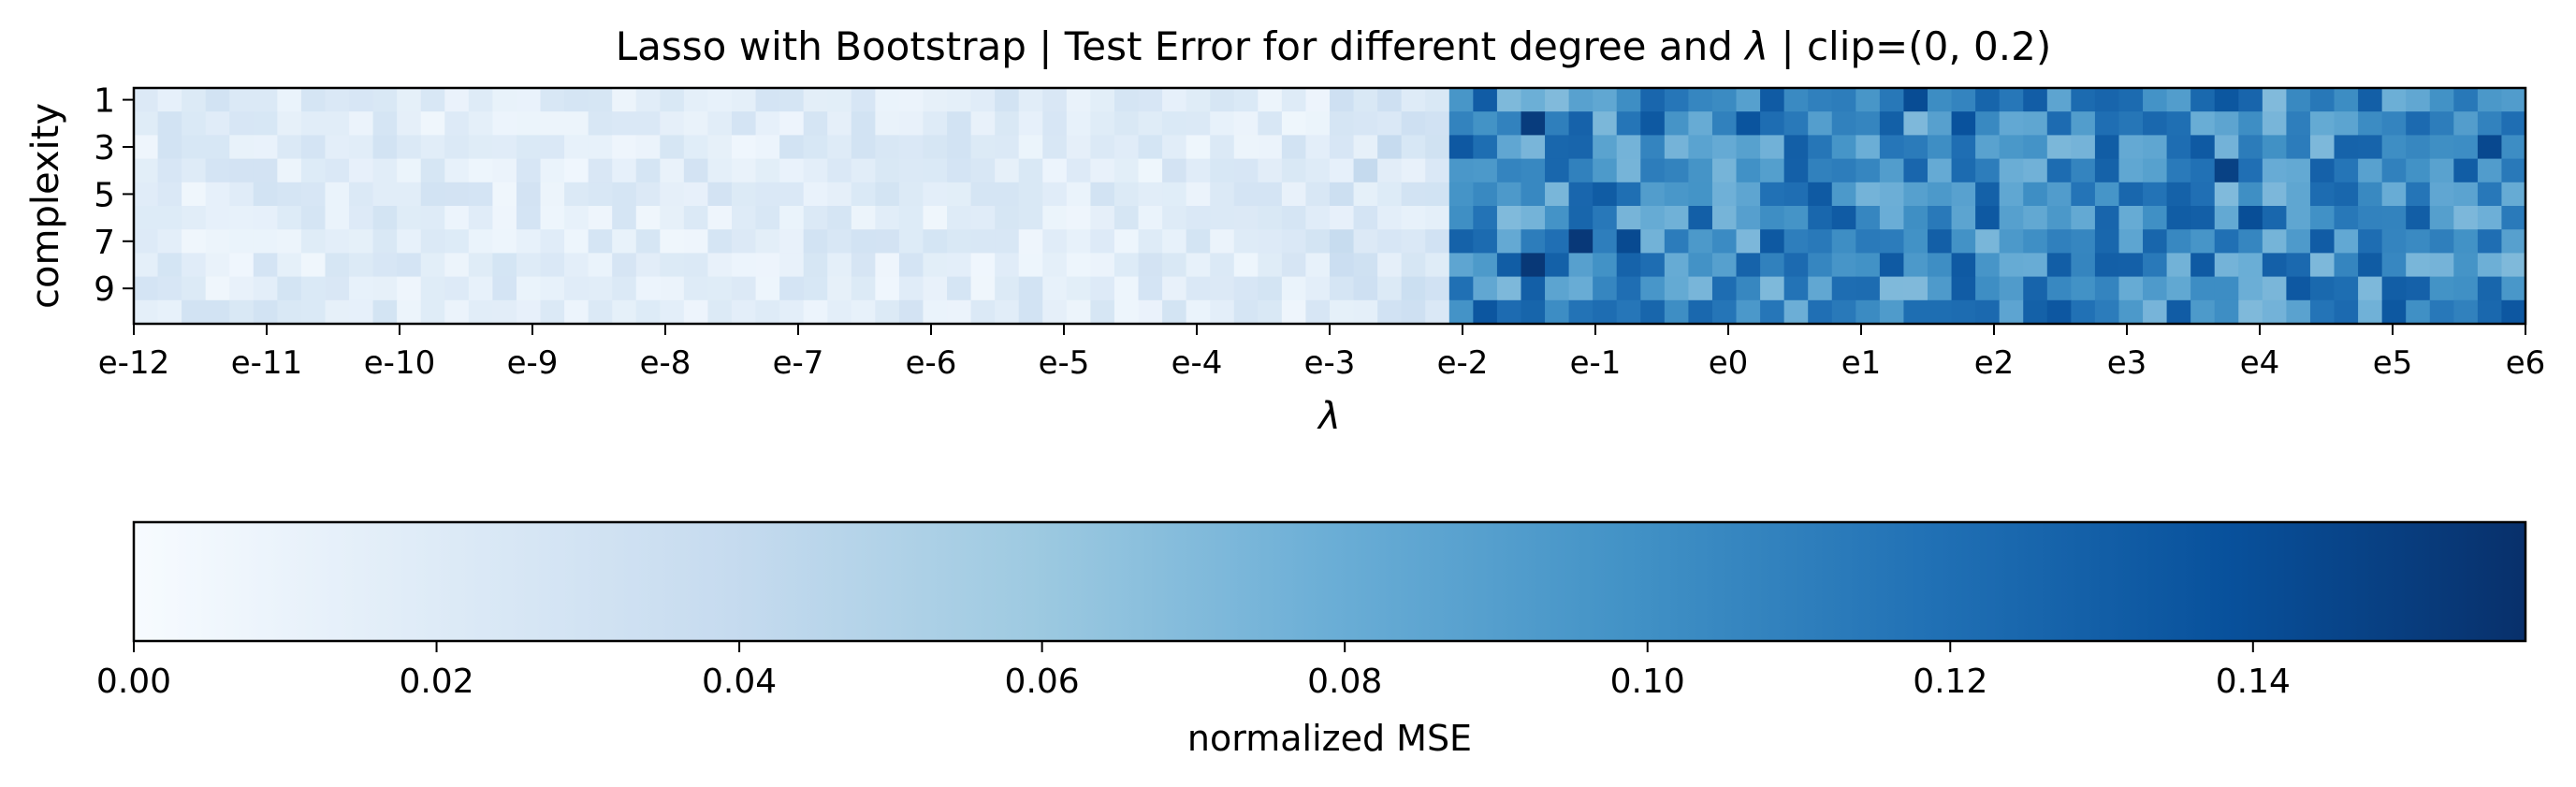 This screenshot has width=2576, height=787. What do you see at coordinates (1330, 363) in the screenshot?
I see `x-tick-label: e-3` at bounding box center [1330, 363].